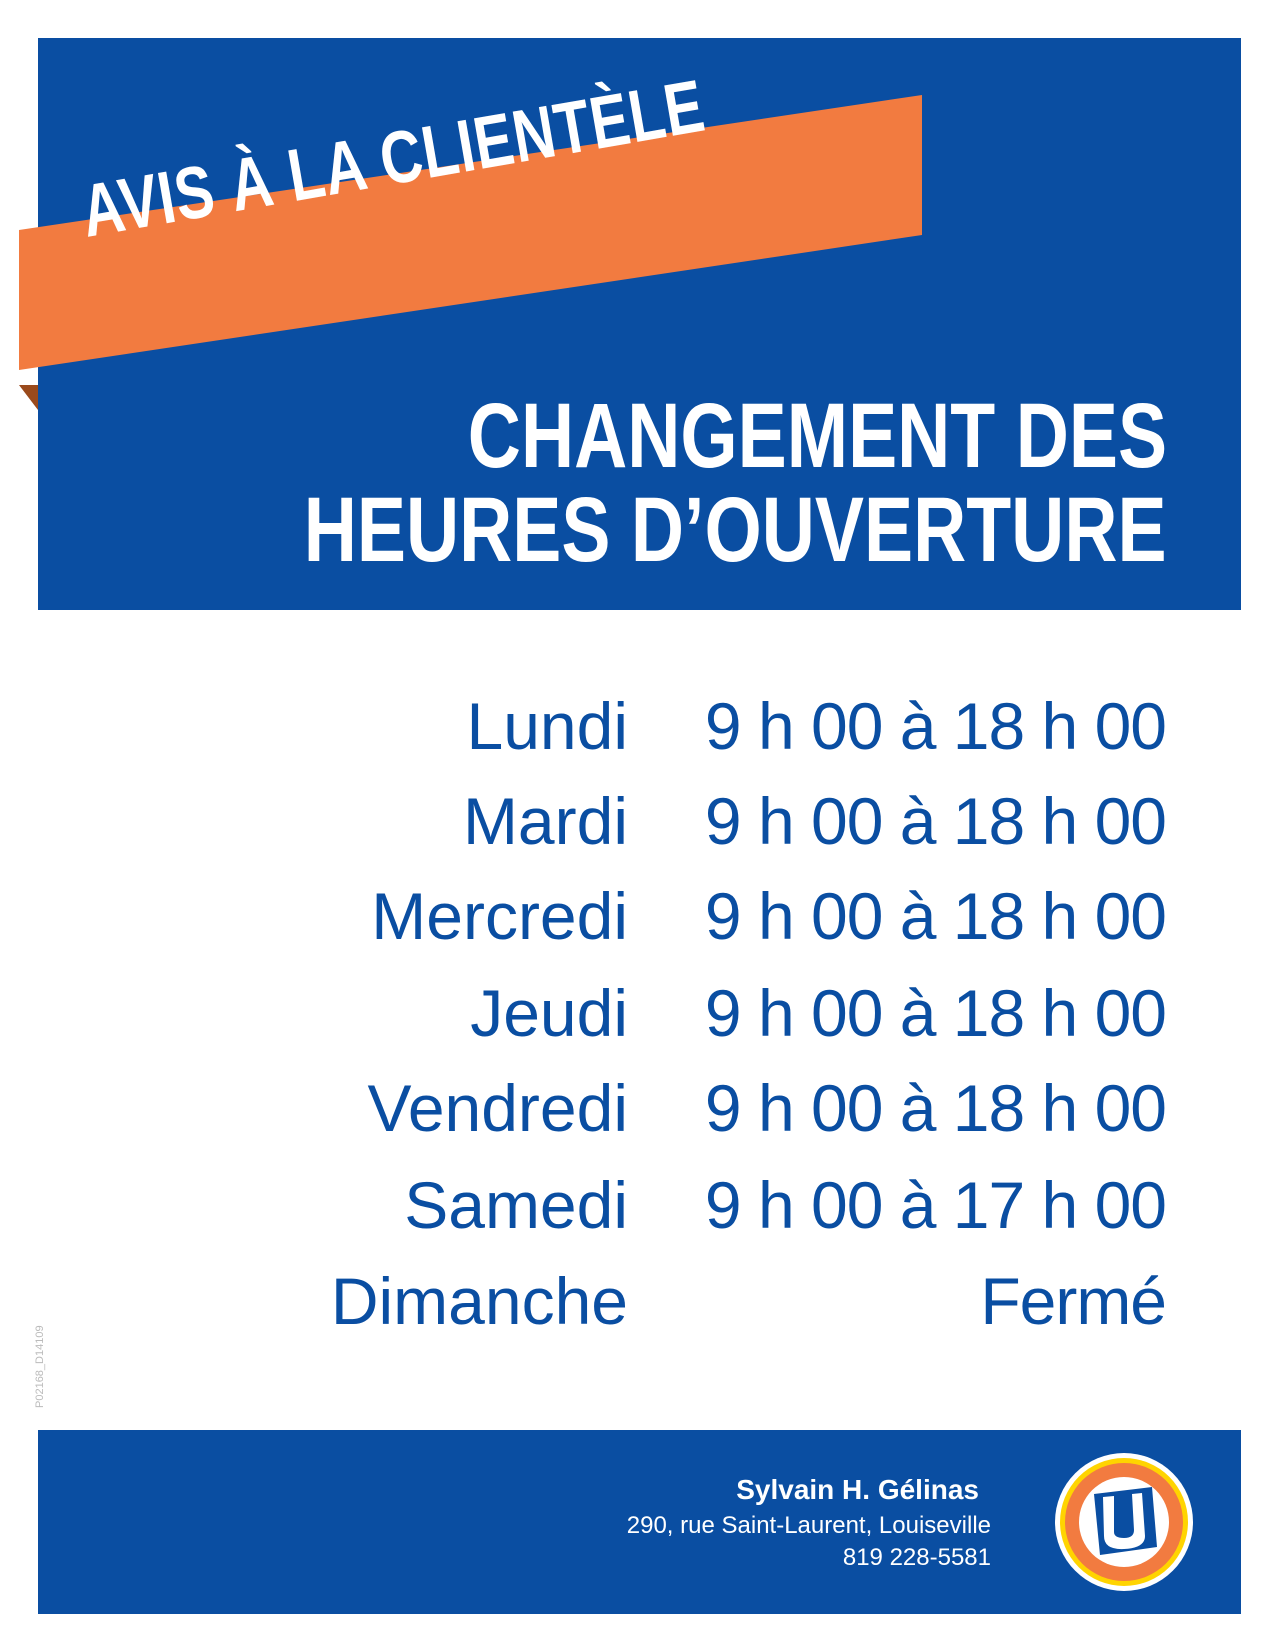  I want to click on day-label: Lundi, so click(547, 726).